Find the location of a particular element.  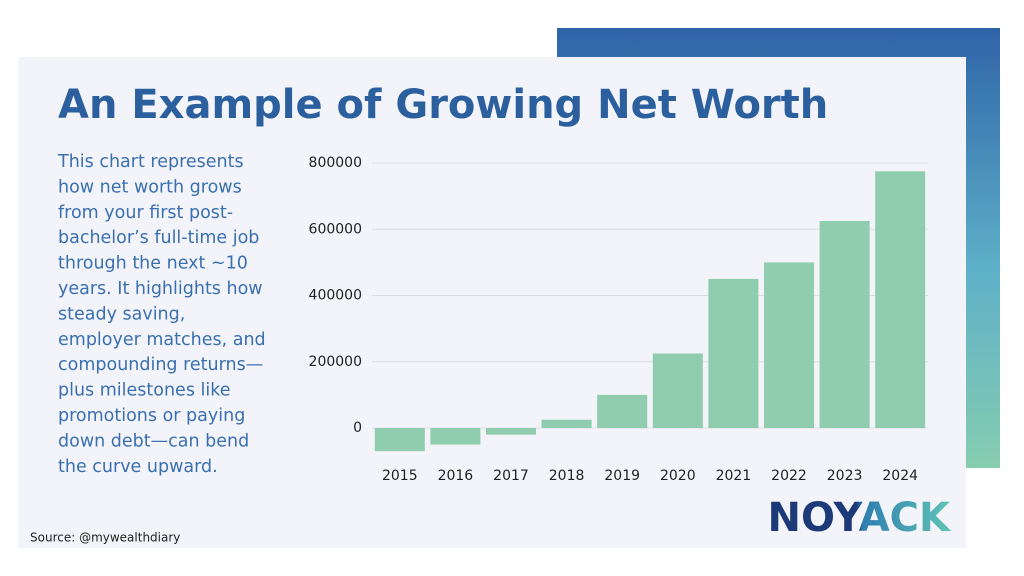

x-tick-label: 2017 is located at coordinates (511, 476).